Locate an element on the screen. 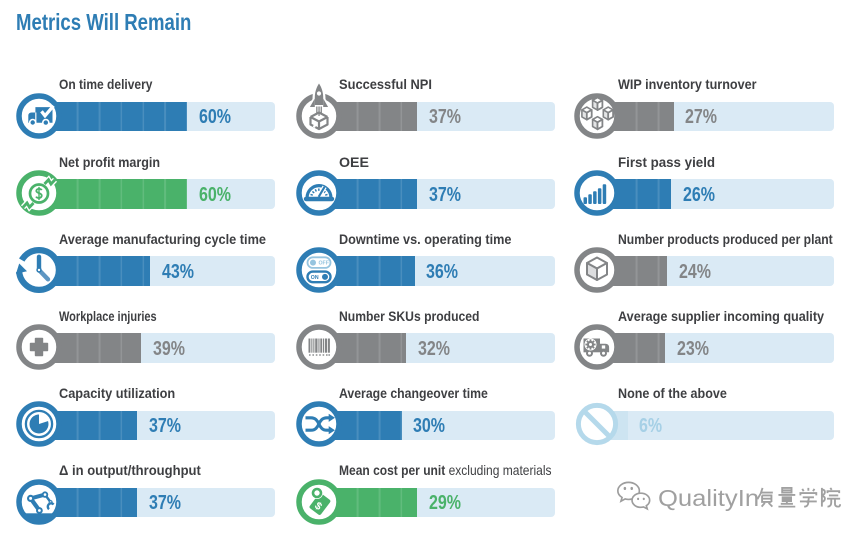 The width and height of the screenshot is (861, 537). svg-text: OFF is located at coordinates (323, 264).